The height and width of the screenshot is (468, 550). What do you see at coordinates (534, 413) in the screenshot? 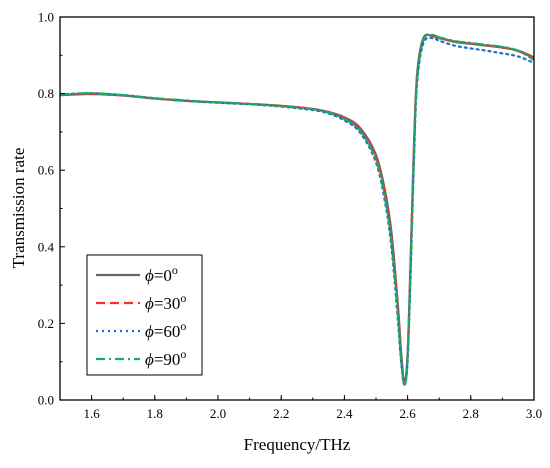
I see `x-tick-label: 3.0` at bounding box center [534, 413].